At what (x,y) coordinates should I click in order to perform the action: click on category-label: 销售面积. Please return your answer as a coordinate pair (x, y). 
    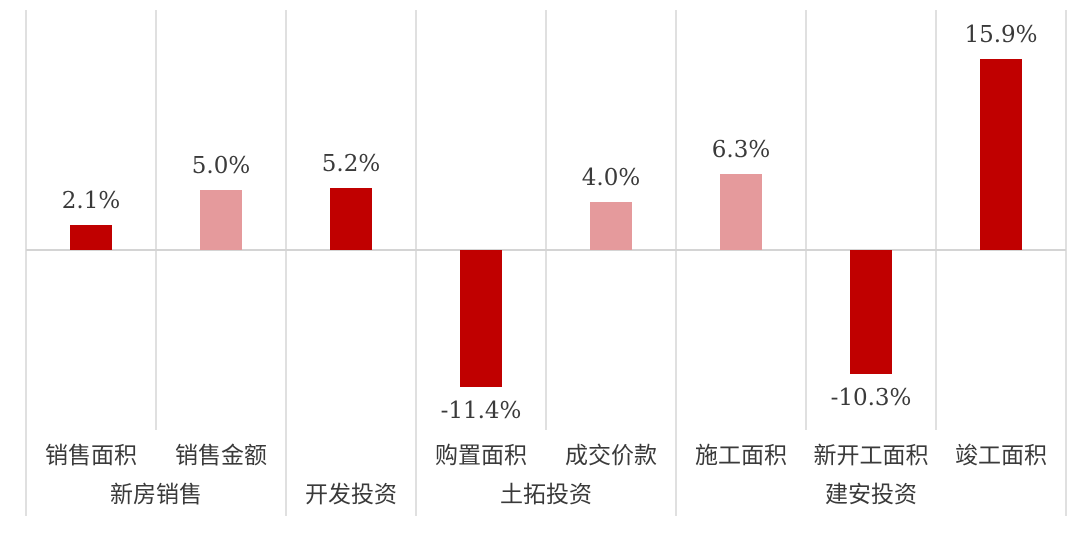
    Looking at the image, I should click on (91, 456).